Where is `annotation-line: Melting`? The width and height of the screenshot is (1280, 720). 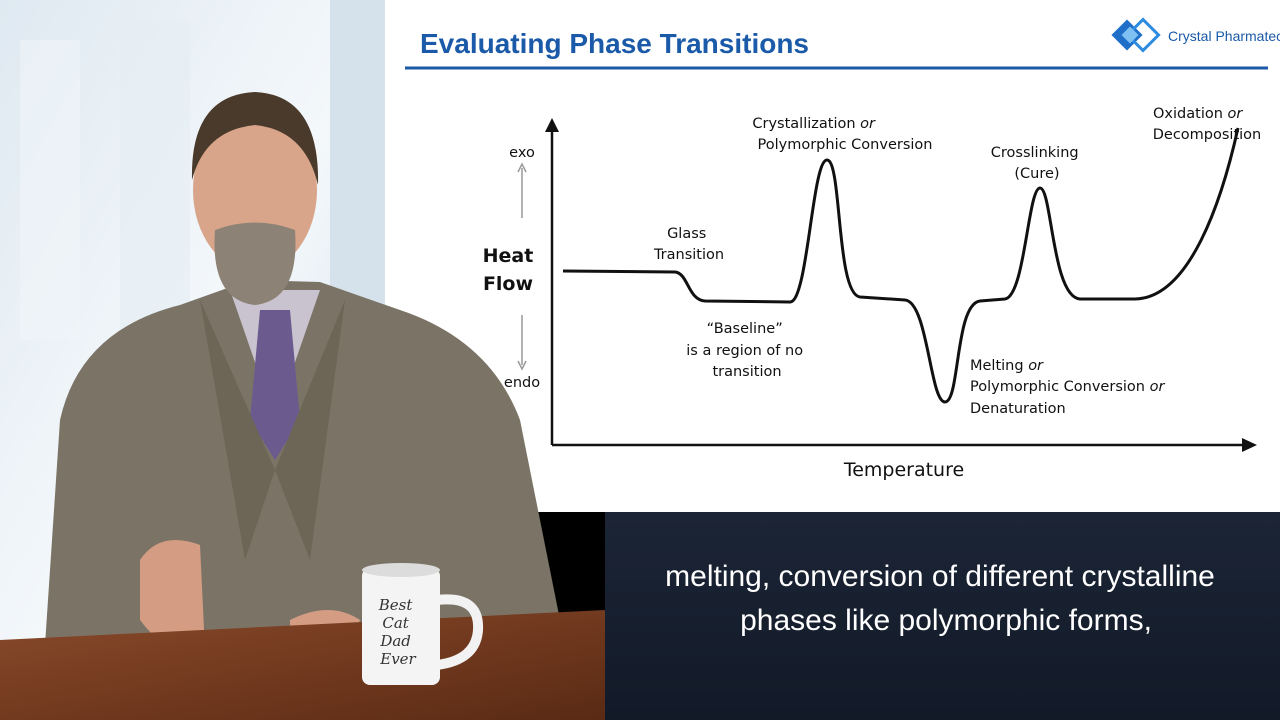 annotation-line: Melting is located at coordinates (997, 366).